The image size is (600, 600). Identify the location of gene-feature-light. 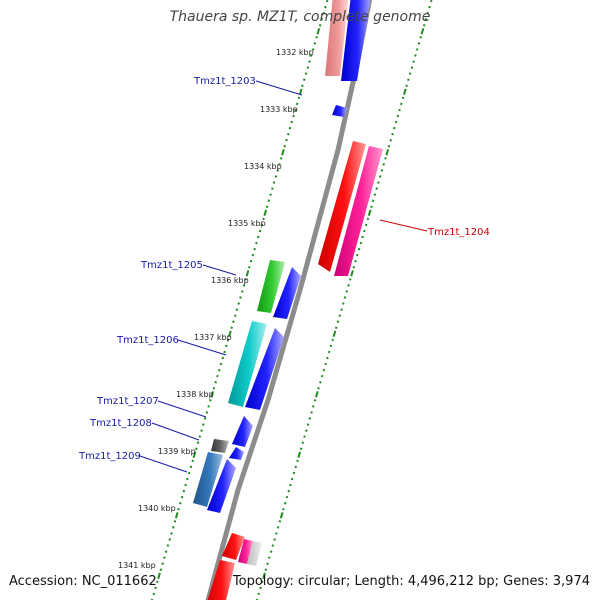
(254, 553).